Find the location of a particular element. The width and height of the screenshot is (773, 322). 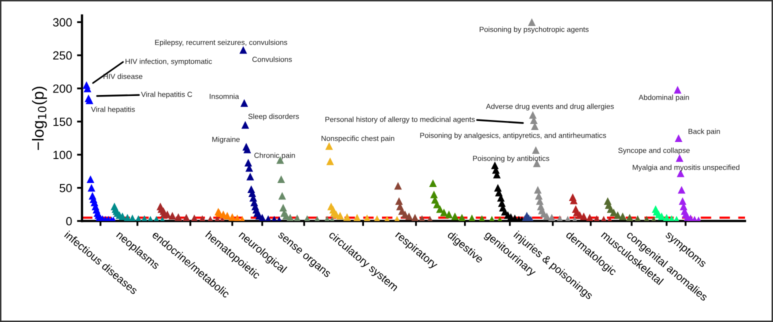

y-tick-label: 300 is located at coordinates (62, 22).